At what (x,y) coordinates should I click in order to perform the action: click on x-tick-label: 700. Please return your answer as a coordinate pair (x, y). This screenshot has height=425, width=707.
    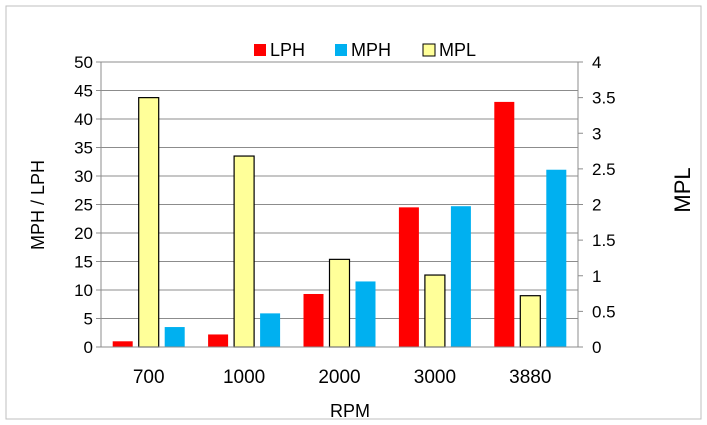
    Looking at the image, I should click on (149, 377).